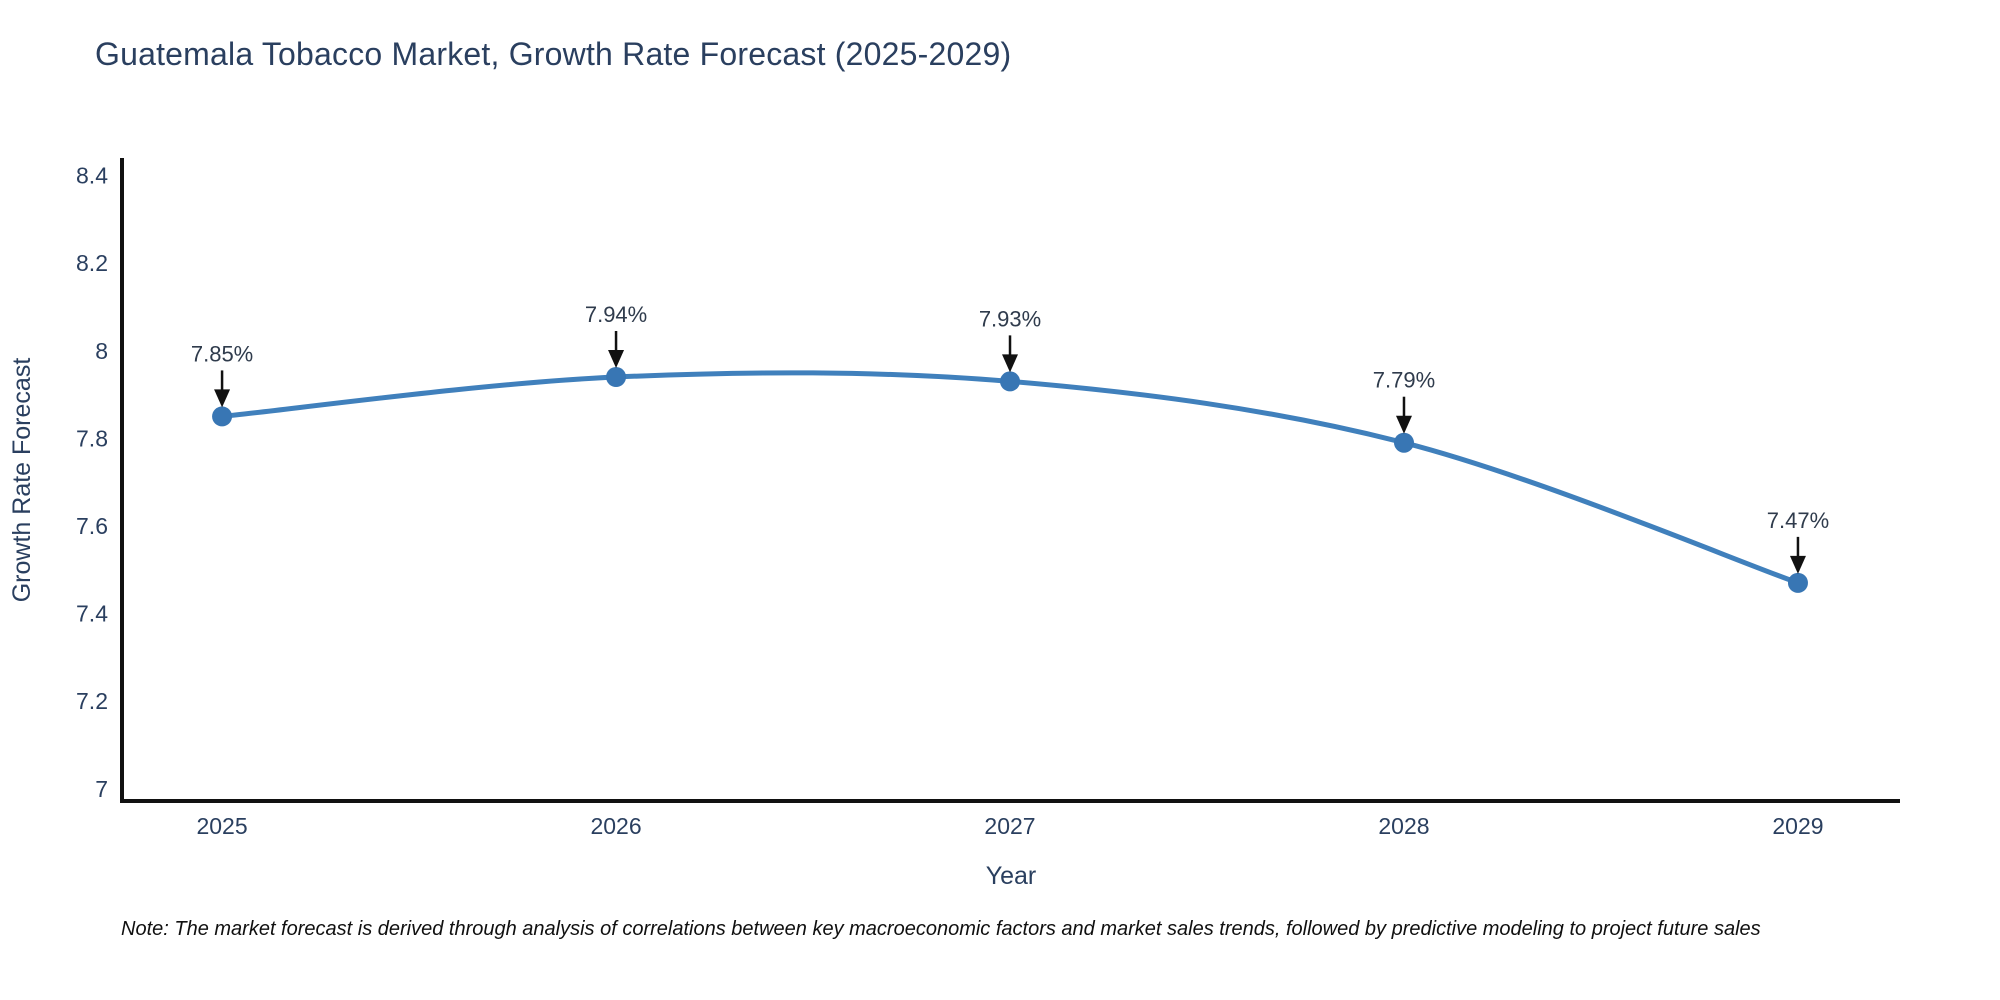  Describe the element at coordinates (1011, 876) in the screenshot. I see `x-axis-title: Year` at that location.